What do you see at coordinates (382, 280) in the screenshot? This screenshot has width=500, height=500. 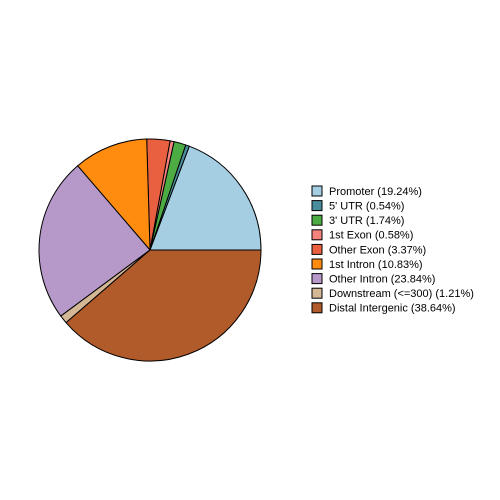 I see `legend-label: Other Intron (23.84%)` at bounding box center [382, 280].